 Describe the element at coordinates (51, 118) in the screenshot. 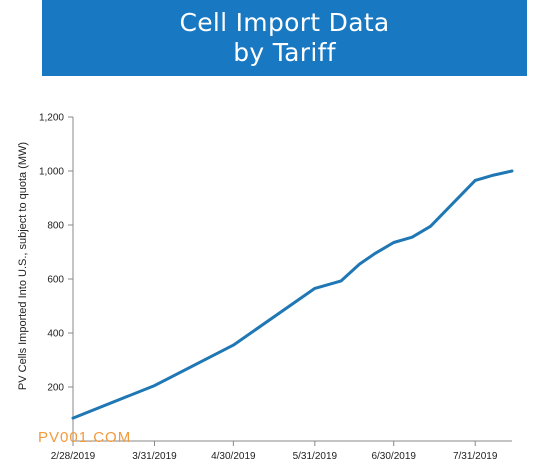

I see `y-tick-label: 1,200` at that location.